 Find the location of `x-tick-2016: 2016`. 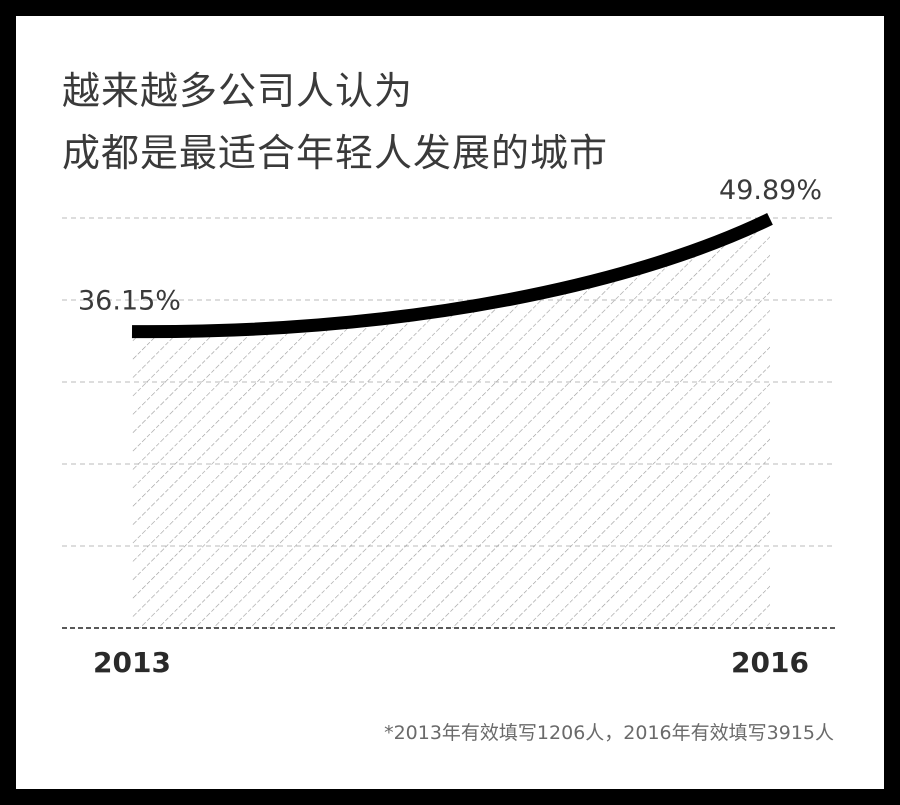

x-tick-2016: 2016 is located at coordinates (770, 662).